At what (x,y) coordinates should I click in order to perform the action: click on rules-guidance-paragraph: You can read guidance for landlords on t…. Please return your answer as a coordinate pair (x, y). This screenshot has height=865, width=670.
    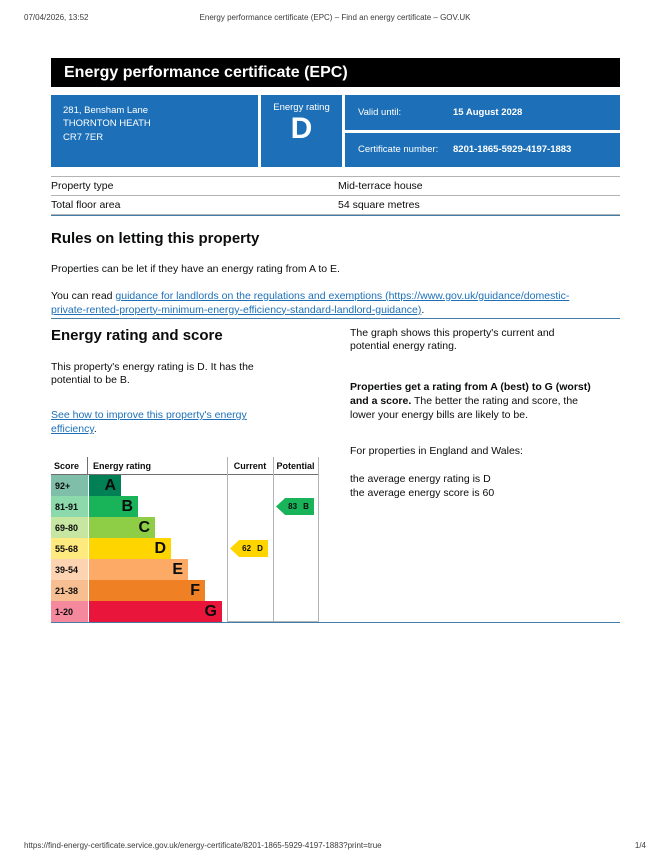
    Looking at the image, I should click on (335, 304).